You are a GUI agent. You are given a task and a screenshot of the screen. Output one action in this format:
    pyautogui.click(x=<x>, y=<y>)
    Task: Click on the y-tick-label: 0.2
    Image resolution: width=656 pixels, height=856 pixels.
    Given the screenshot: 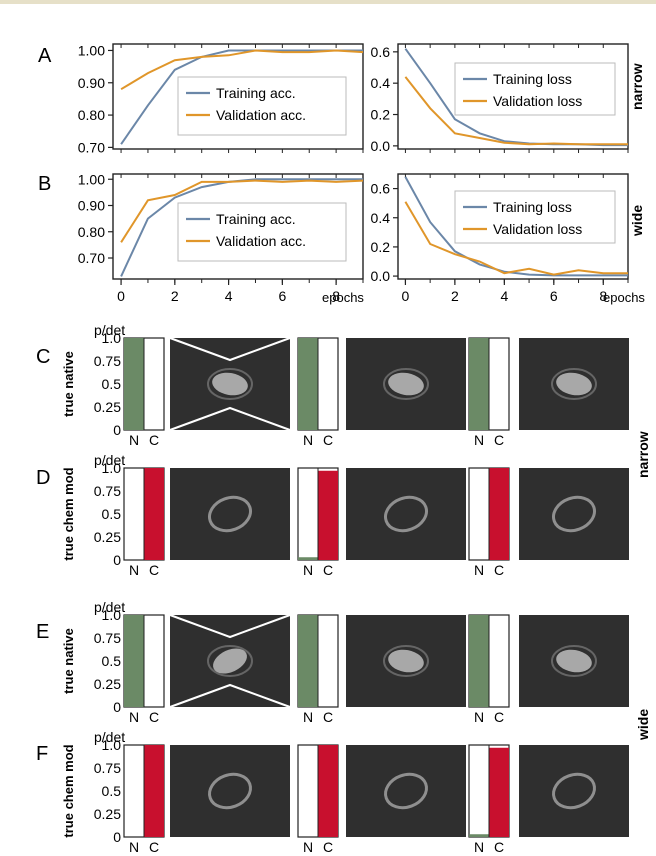 What is the action you would take?
    pyautogui.click(x=381, y=115)
    